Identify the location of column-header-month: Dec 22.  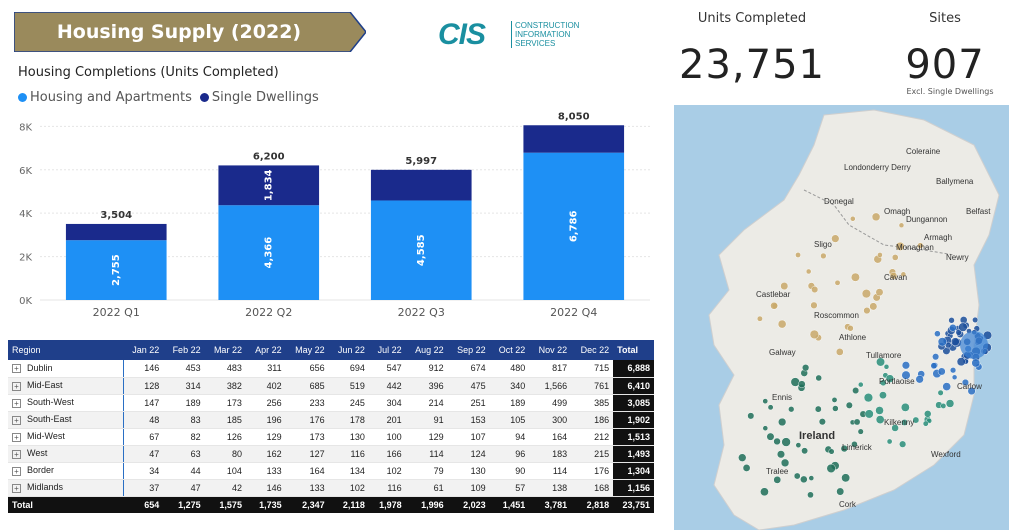
(595, 350).